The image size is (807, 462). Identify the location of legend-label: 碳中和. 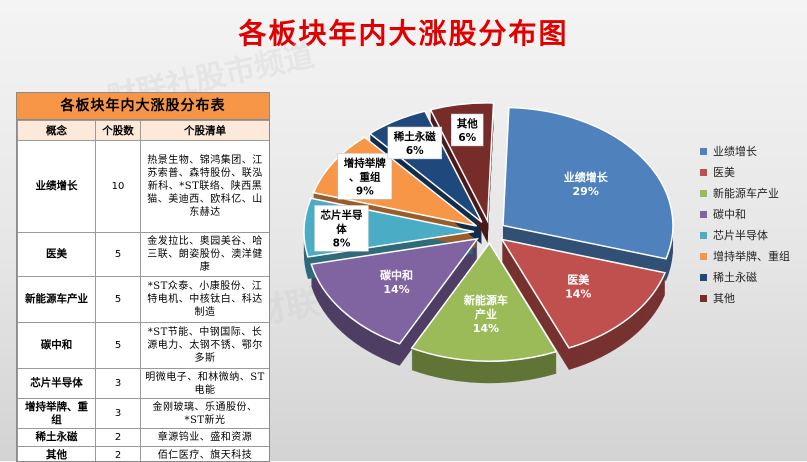
(729, 214).